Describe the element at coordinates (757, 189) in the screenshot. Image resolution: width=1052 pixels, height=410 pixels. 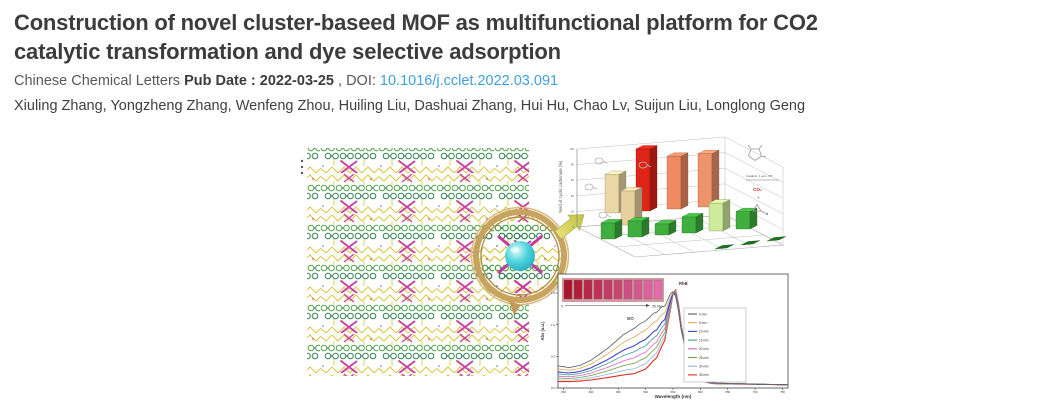
I see `co2-label: CO₂` at that location.